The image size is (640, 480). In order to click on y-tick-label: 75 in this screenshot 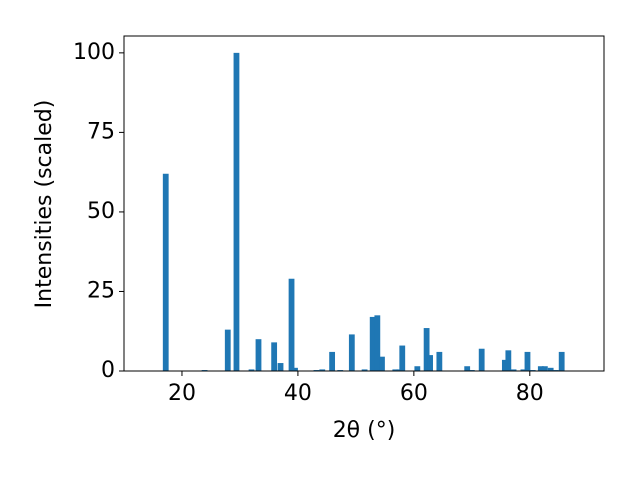, I will do `click(101, 131)`.